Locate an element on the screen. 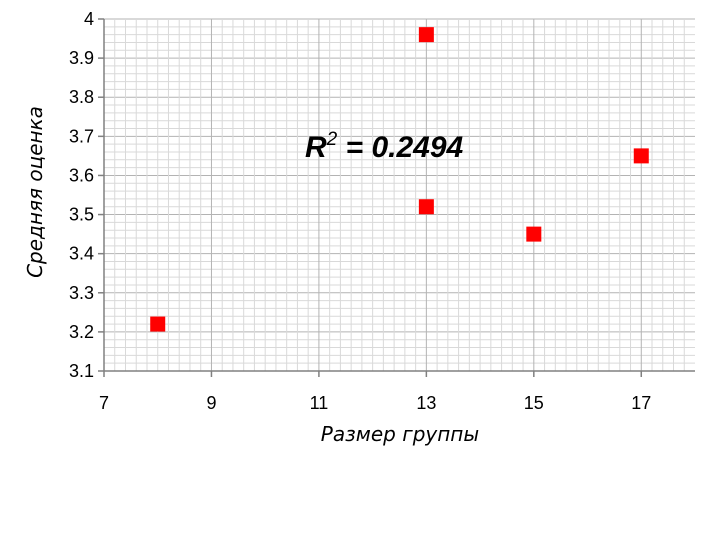 The image size is (720, 540). x-tick-label: 9 is located at coordinates (211, 403).